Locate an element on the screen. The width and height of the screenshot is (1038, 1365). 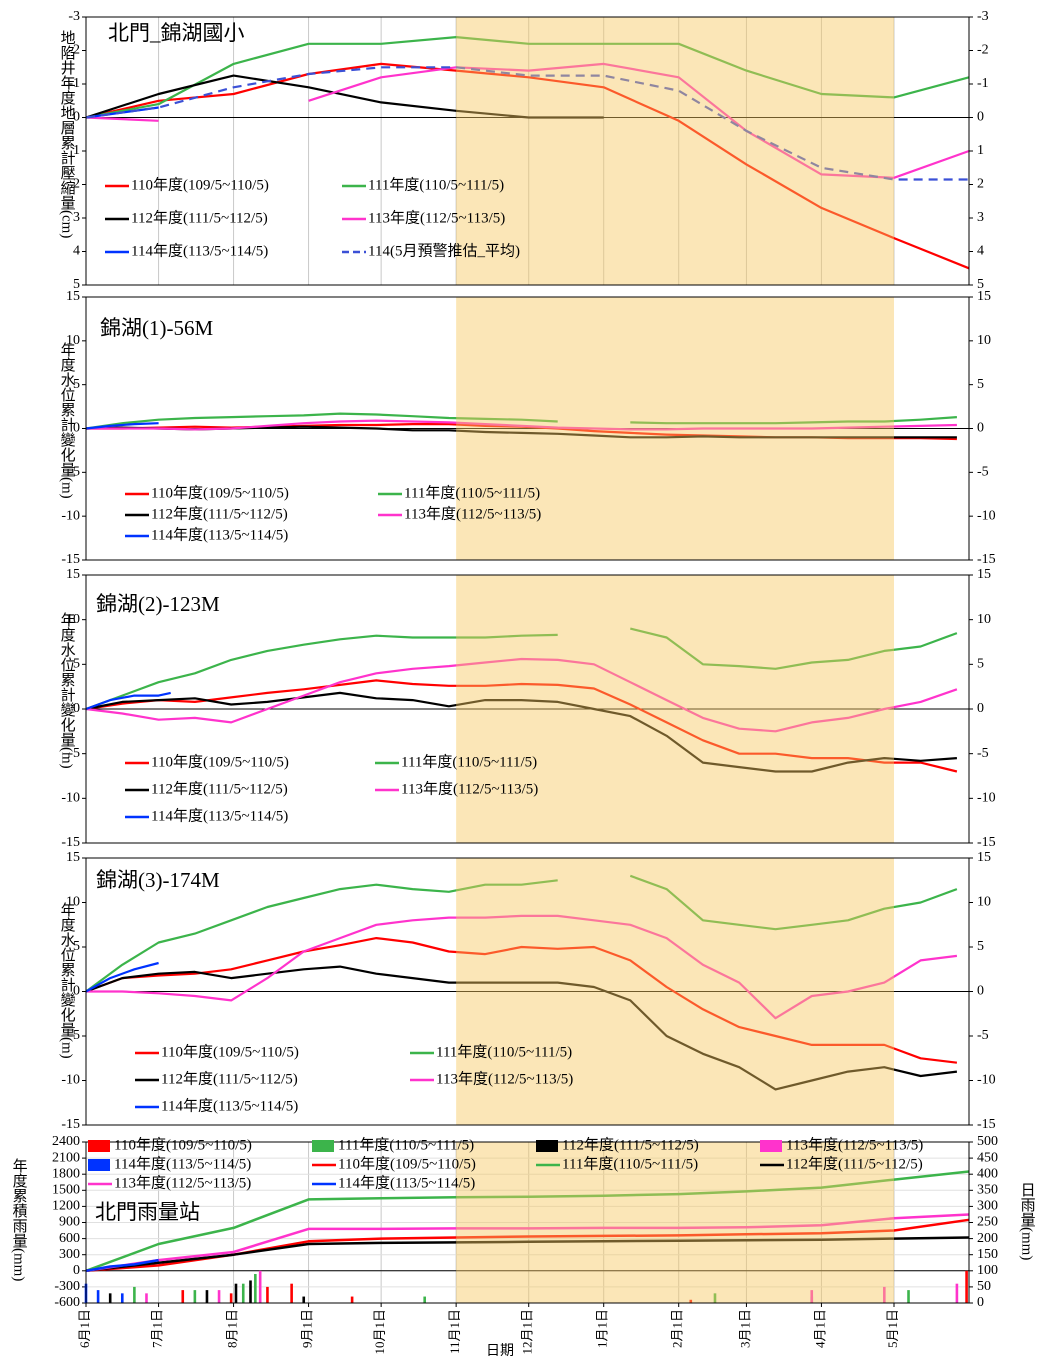
x-tick-label: 6月1日 is located at coordinates (84, 1328).